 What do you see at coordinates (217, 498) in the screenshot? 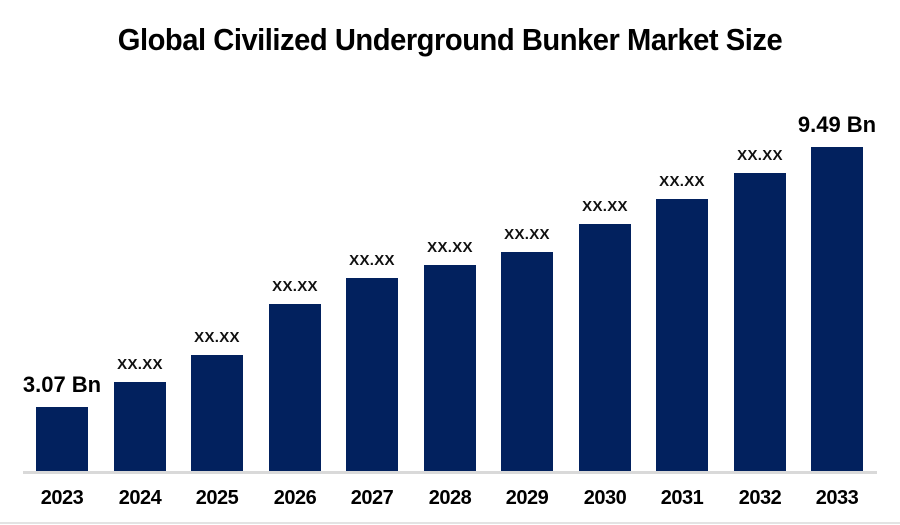
I see `x-tick-label-2025: 2025` at bounding box center [217, 498].